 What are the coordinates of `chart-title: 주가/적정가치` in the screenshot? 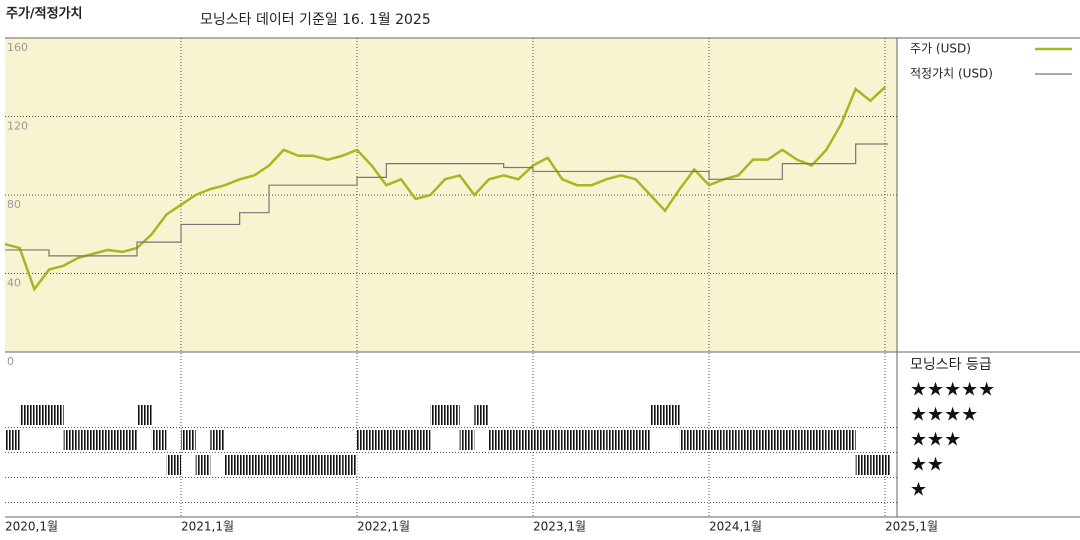 It's located at (44, 14).